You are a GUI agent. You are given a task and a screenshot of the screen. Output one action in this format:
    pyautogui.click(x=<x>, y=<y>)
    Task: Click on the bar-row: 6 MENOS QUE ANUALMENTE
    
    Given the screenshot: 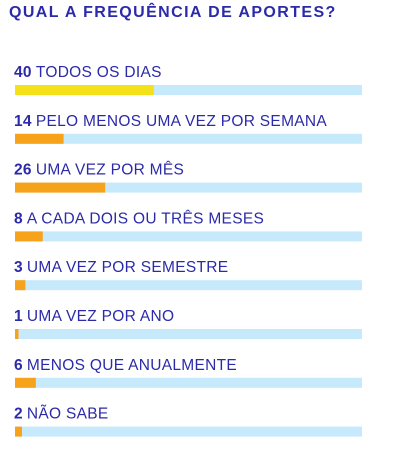 What is the action you would take?
    pyautogui.click(x=188, y=372)
    